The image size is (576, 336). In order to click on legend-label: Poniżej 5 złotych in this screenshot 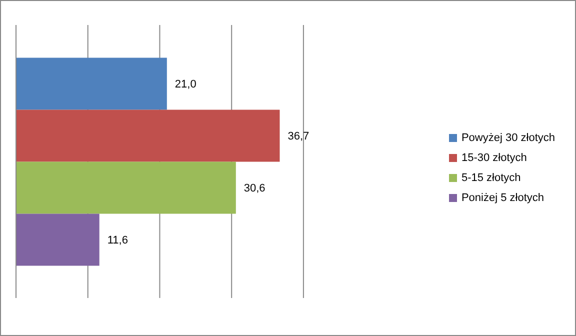, I will do `click(502, 198)`.